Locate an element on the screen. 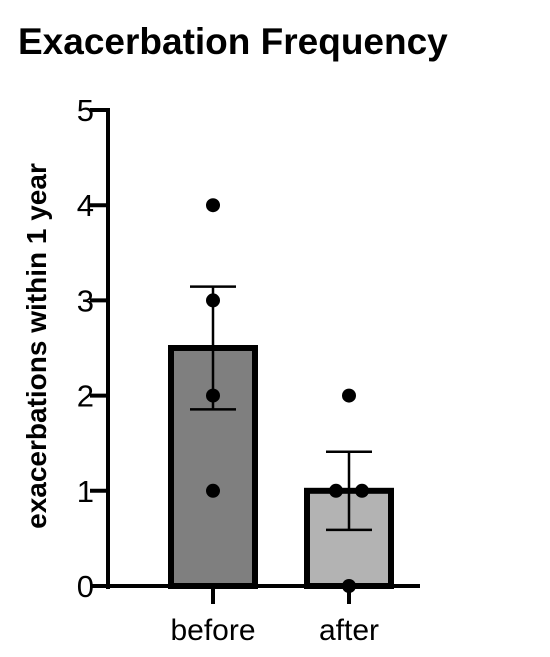  y-tick-label-4: 4 is located at coordinates (85, 205).